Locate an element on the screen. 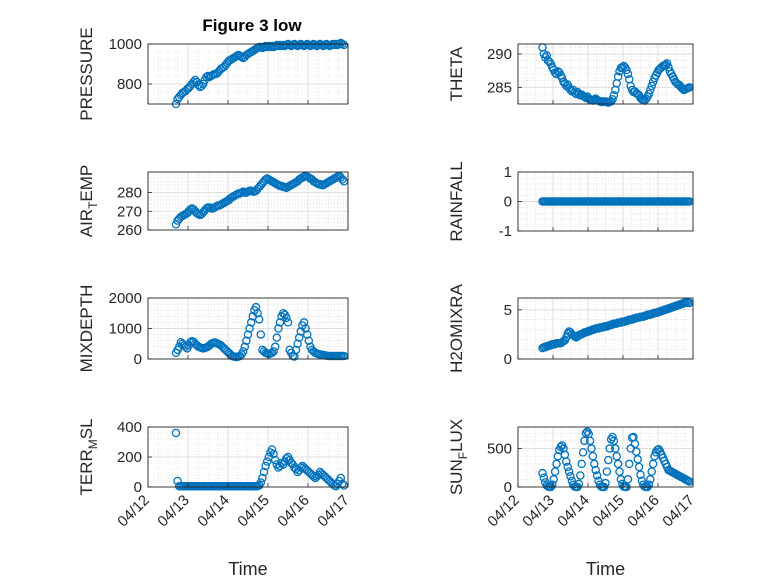 The width and height of the screenshot is (778, 583). y-axis-label: RAINFALL is located at coordinates (456, 201).